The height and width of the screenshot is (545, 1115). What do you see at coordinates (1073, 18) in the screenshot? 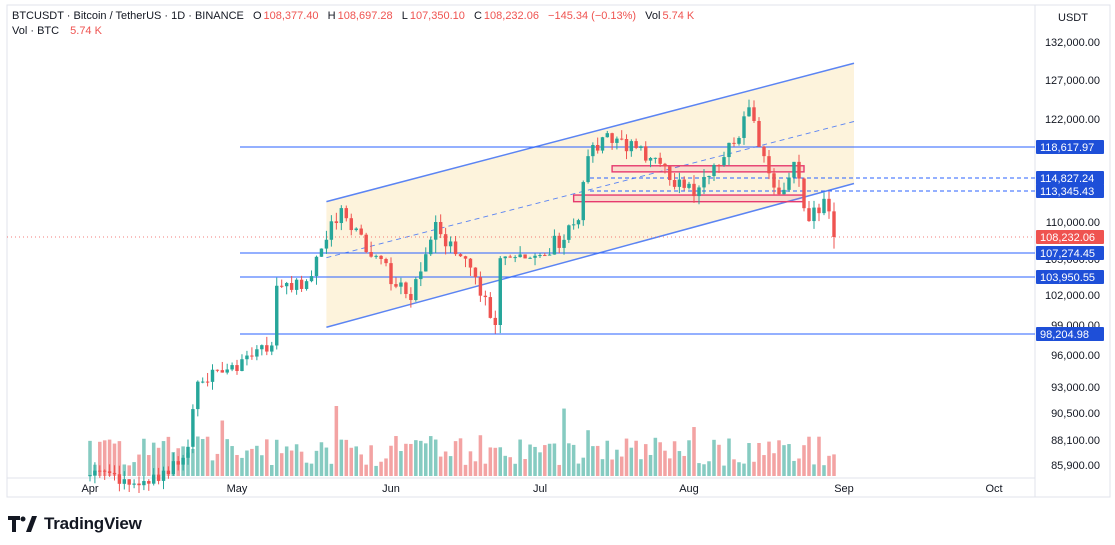
I see `currency-label: USDT` at bounding box center [1073, 18].